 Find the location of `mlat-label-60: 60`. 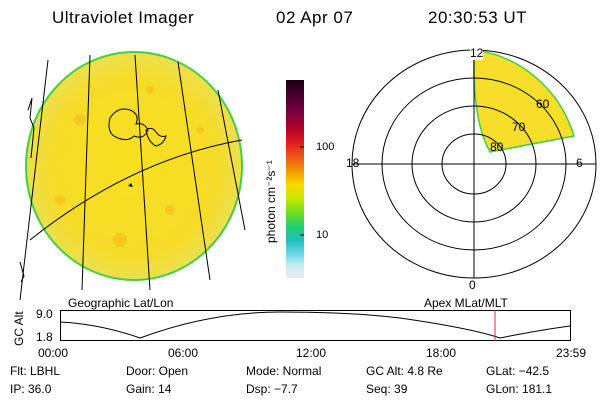

mlat-label-60: 60 is located at coordinates (543, 104).